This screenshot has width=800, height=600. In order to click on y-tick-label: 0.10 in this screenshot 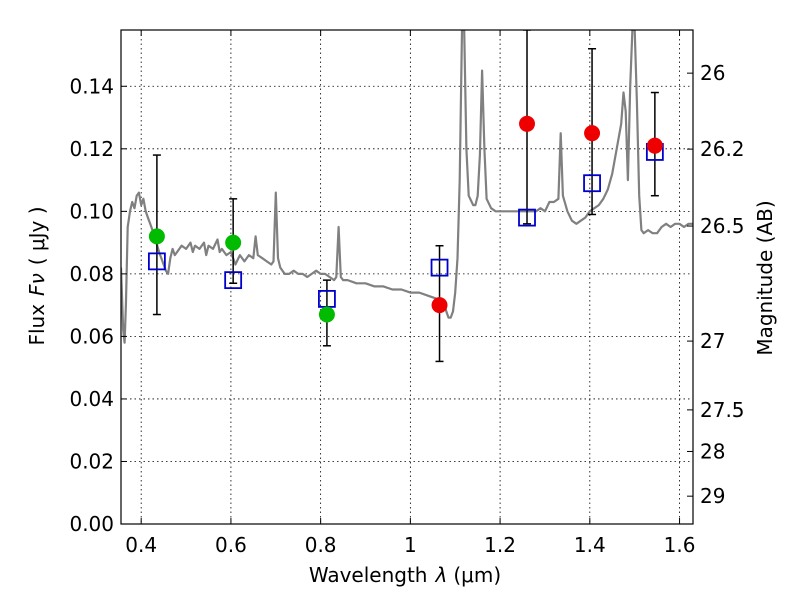, I will do `click(91, 211)`.